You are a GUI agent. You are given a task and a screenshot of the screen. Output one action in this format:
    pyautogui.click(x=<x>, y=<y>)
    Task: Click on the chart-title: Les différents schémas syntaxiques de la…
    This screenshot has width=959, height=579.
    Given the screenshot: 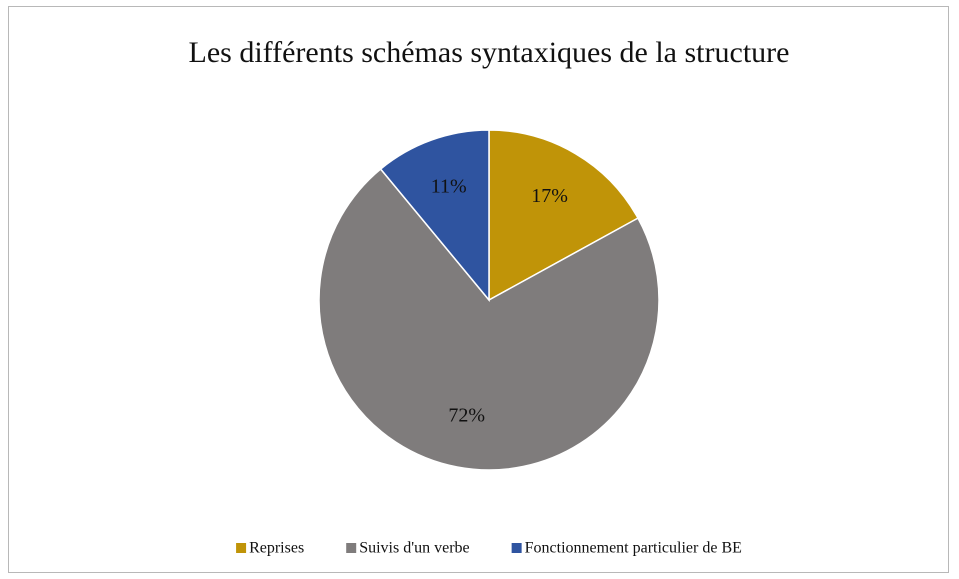 What is the action you would take?
    pyautogui.click(x=489, y=52)
    